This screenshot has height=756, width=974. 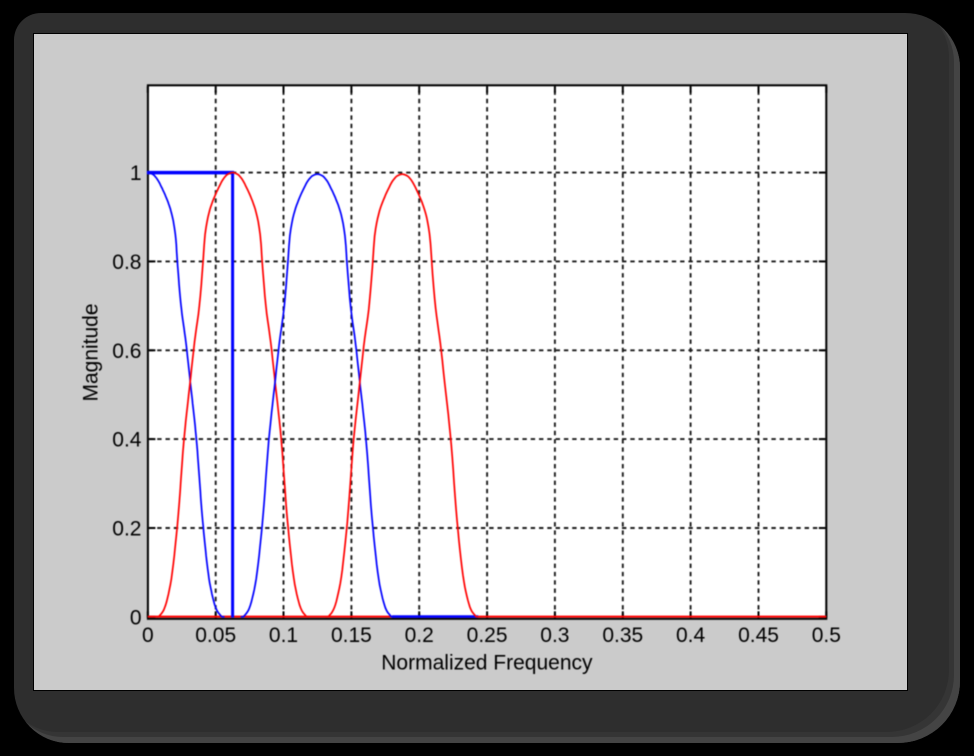 I want to click on svg-text: 0.6, so click(x=126, y=351).